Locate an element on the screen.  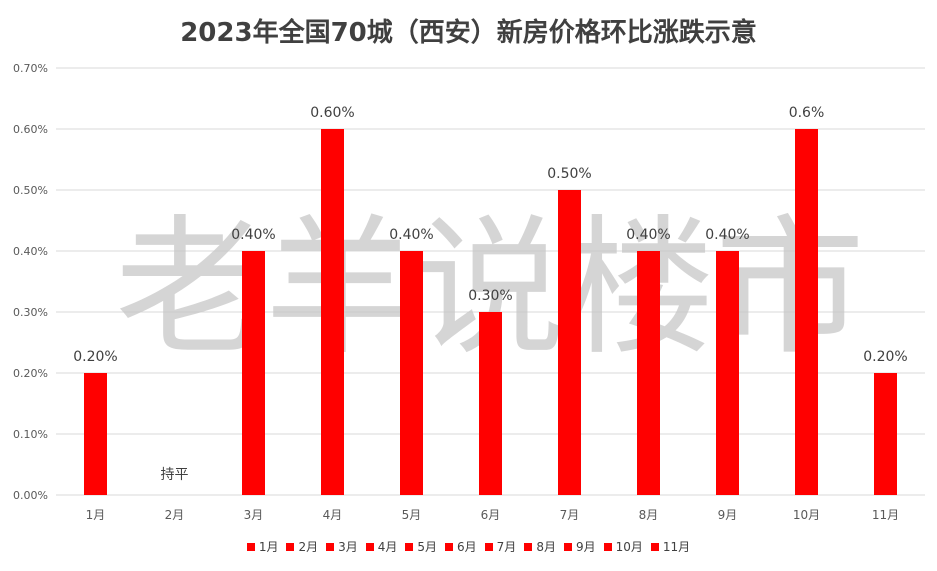
y-tick-label: 0.30% is located at coordinates (30, 312).